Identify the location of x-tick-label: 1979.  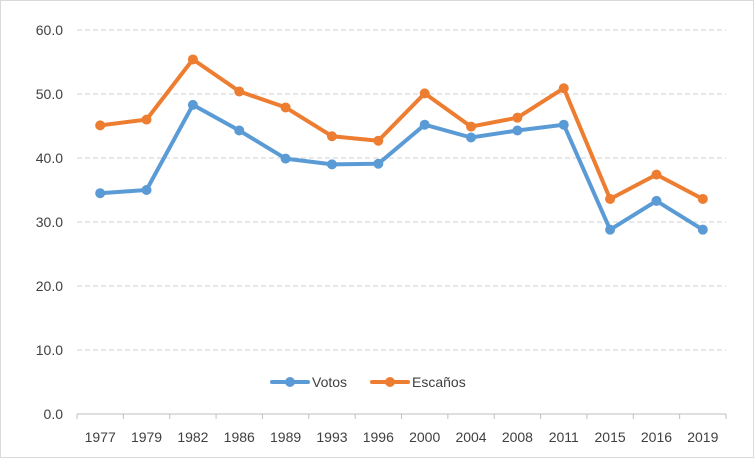
(146, 437).